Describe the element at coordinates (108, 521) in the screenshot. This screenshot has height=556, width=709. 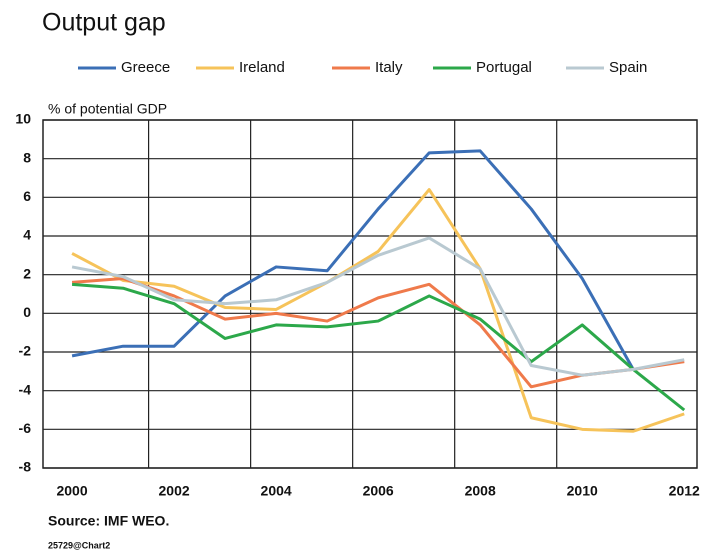
I see `source: Source: IMF WEO.` at that location.